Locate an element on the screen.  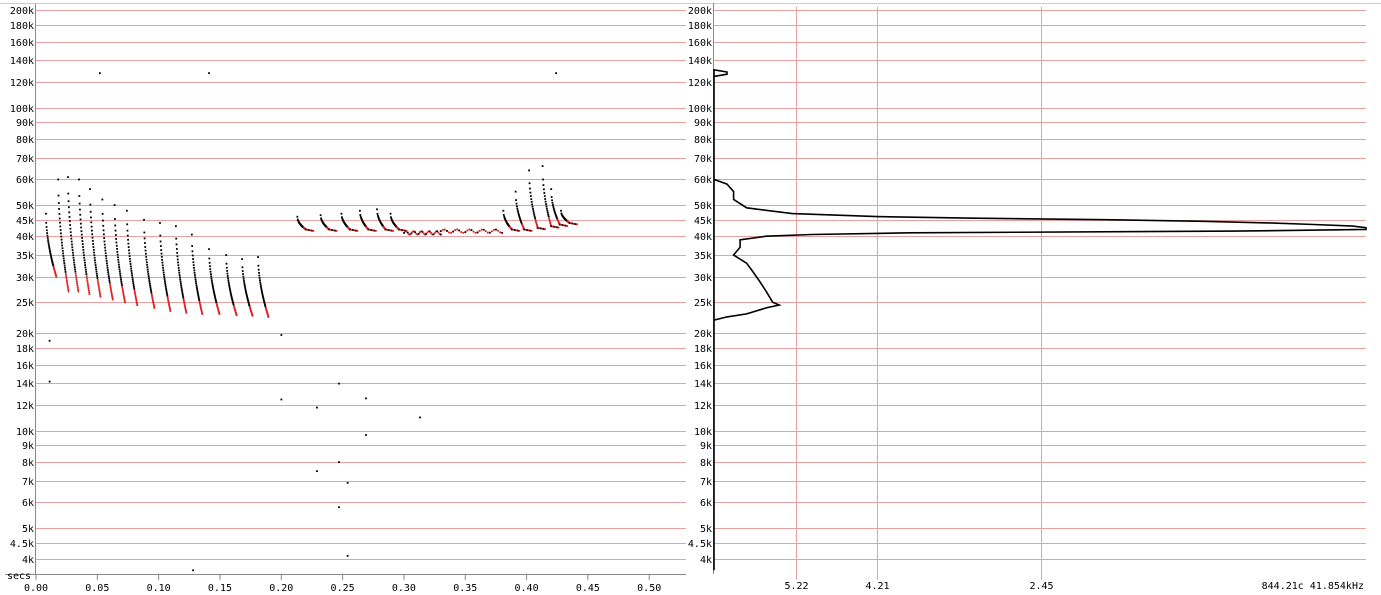
left-y-tick-label: 4k is located at coordinates (28, 560).